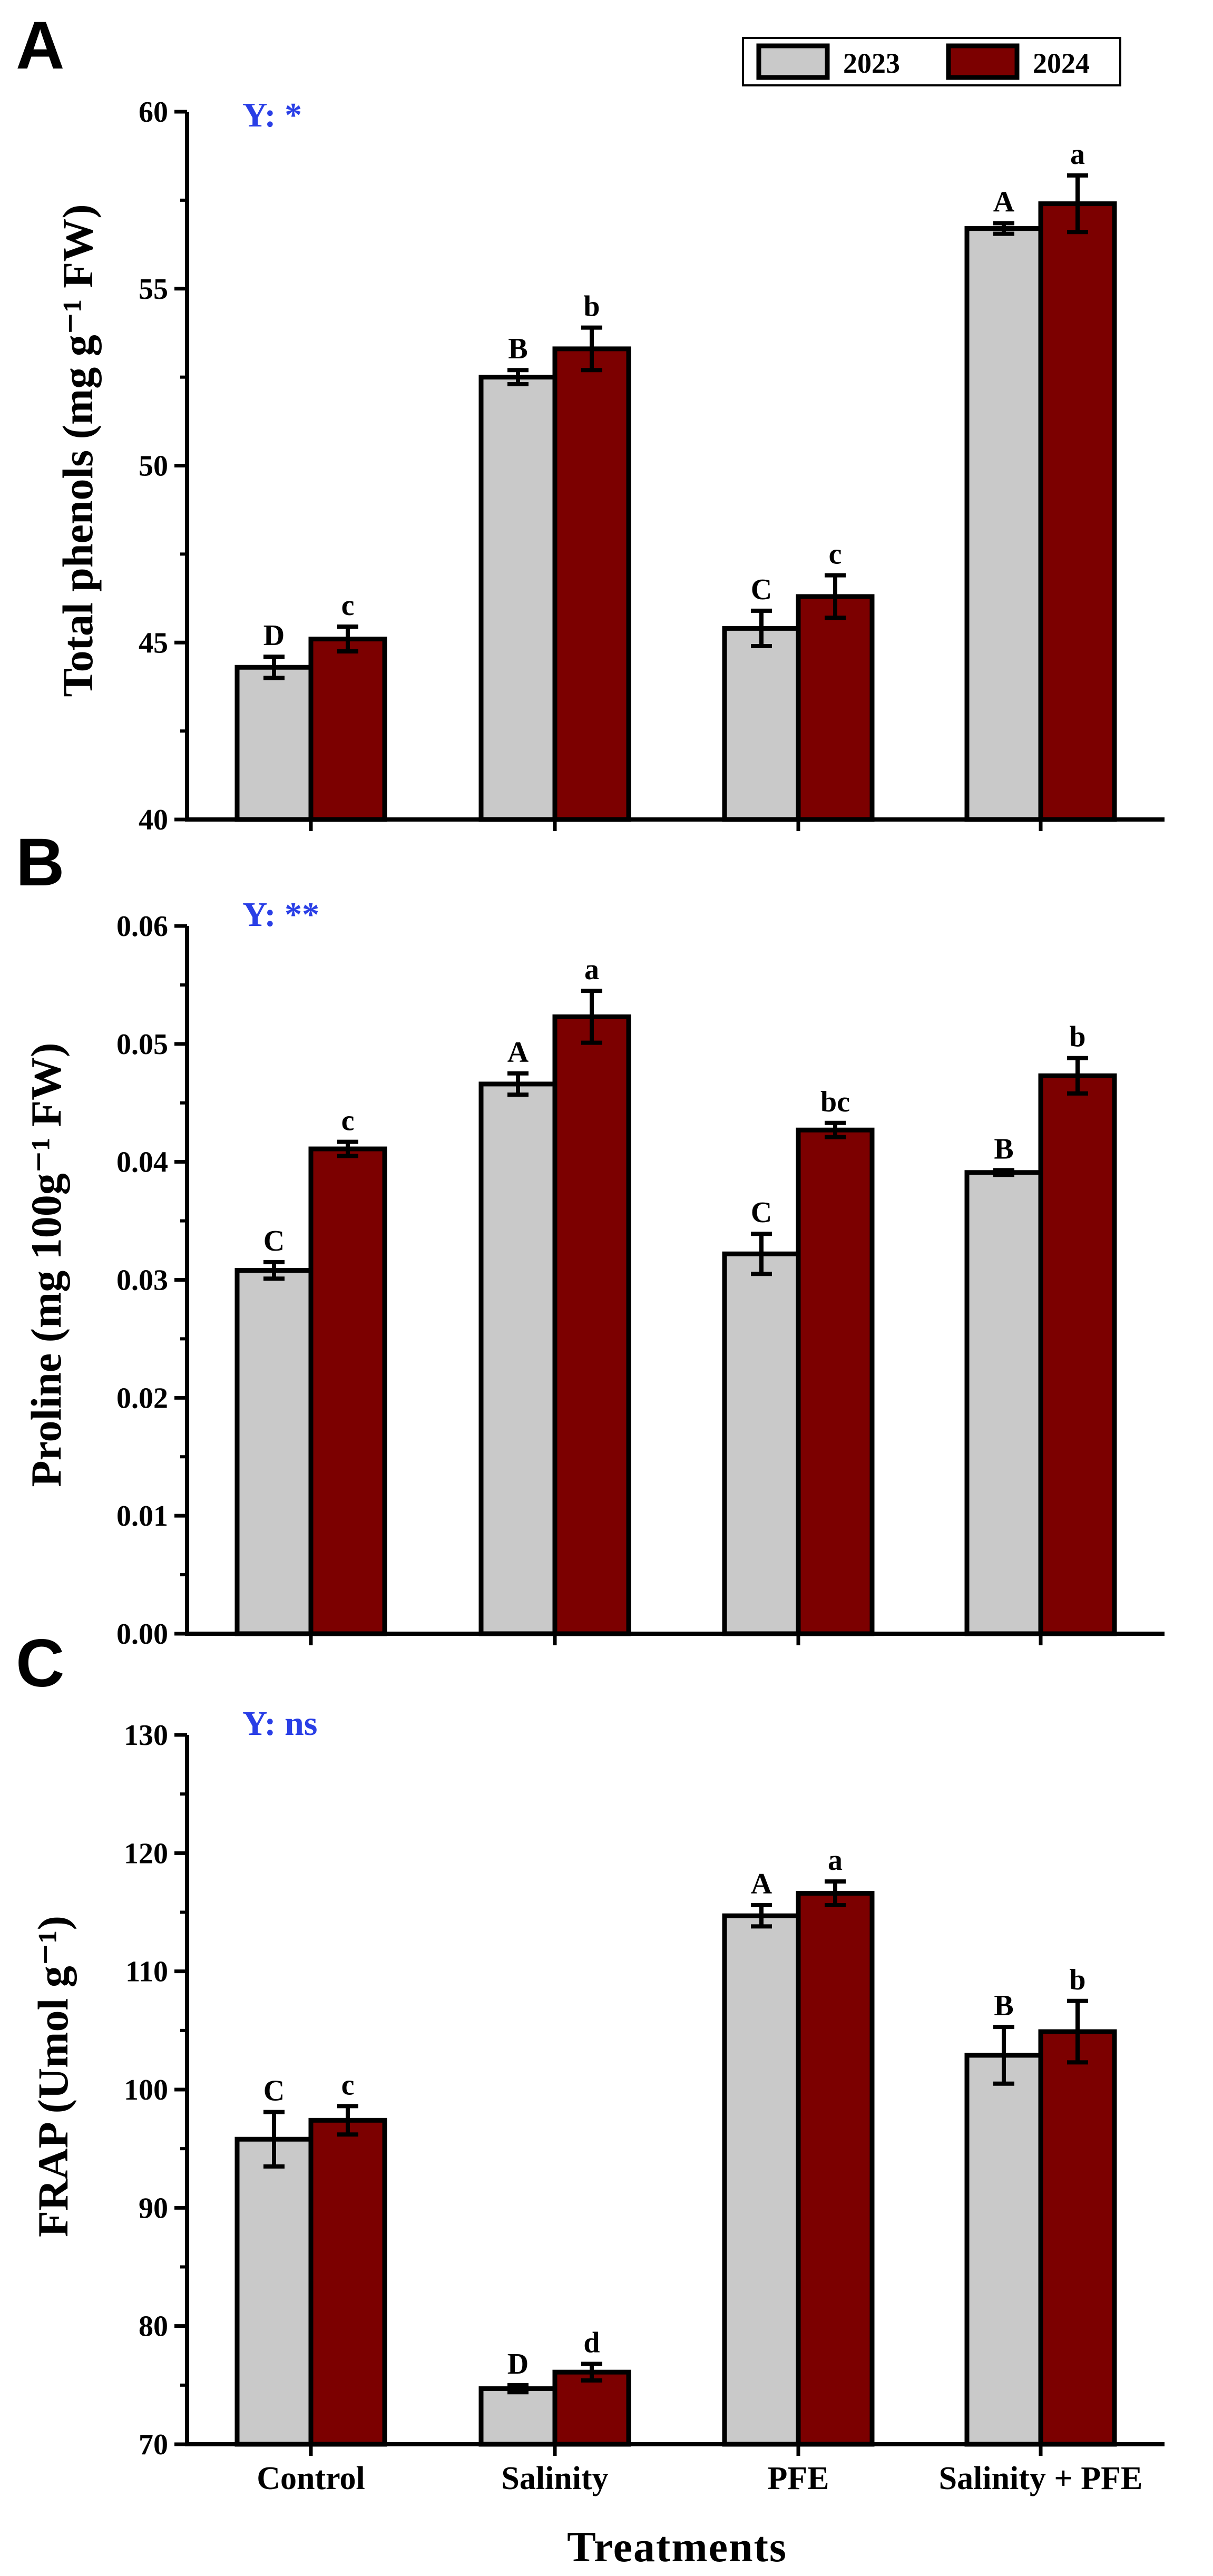 The width and height of the screenshot is (1213, 2576). What do you see at coordinates (798, 2478) in the screenshot?
I see `category-label: PFE` at bounding box center [798, 2478].